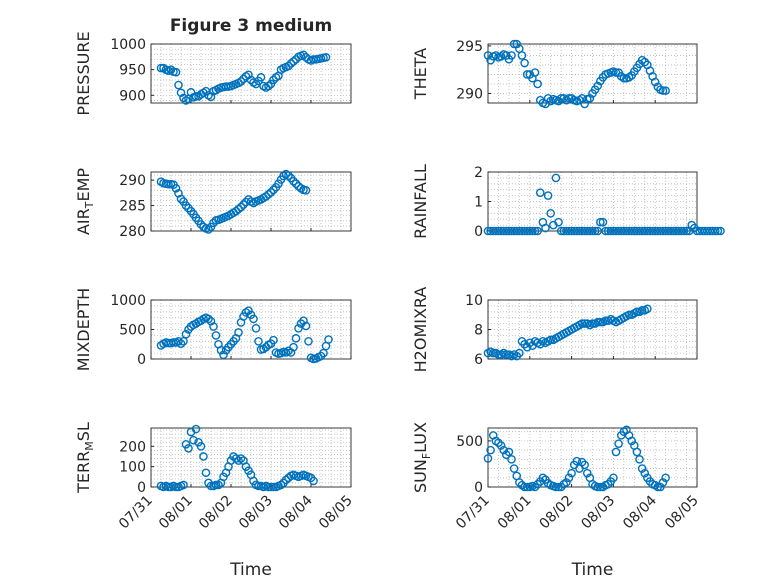 The width and height of the screenshot is (778, 583). Describe the element at coordinates (515, 513) in the screenshot. I see `x-tick-label: 08/01` at that location.